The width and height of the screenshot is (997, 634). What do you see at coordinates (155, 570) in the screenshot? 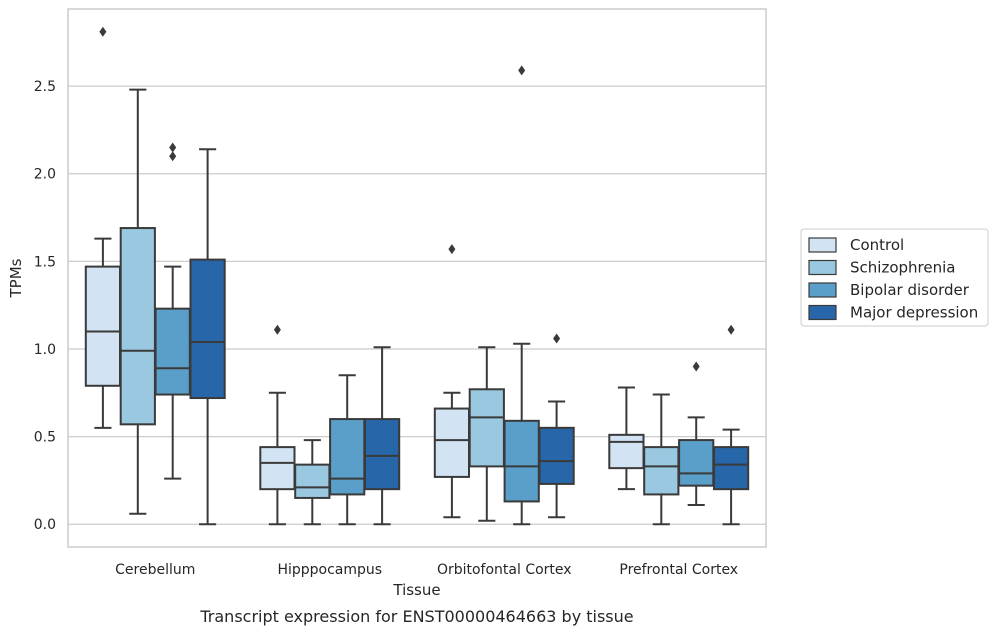
I see `x-tick-label: Cerebellum` at bounding box center [155, 570].